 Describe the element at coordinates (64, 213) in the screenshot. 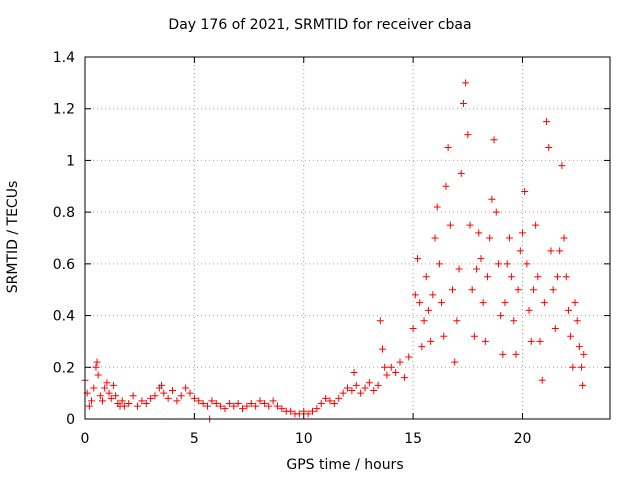

I see `y-tick-label: 0.8` at that location.